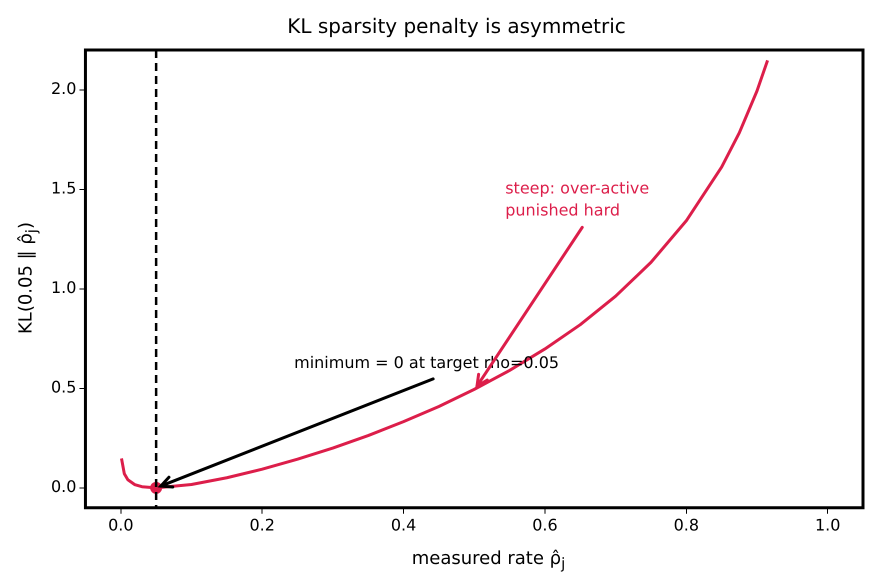  I want to click on x-tick-label: 0.8, so click(687, 525).